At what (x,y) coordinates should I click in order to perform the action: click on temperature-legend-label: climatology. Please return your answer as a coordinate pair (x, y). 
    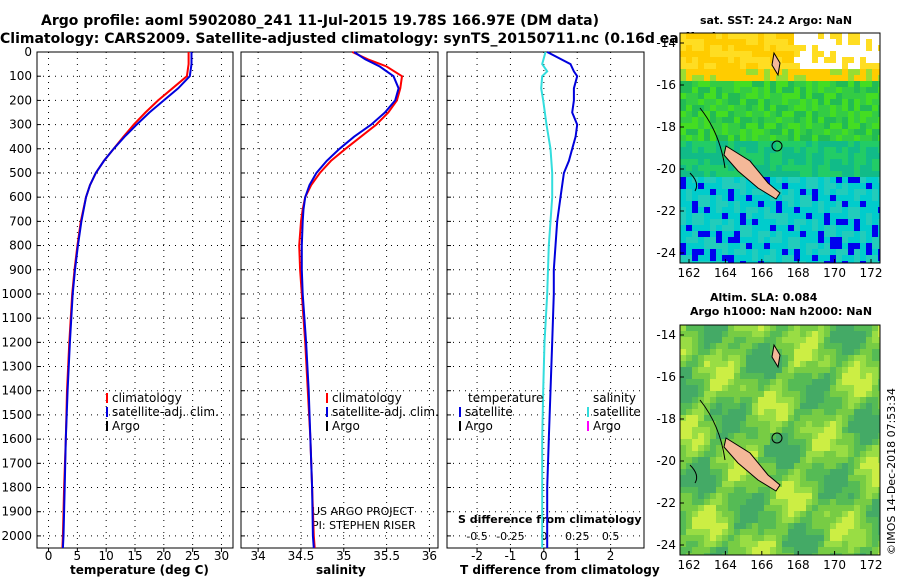
    Looking at the image, I should click on (147, 398).